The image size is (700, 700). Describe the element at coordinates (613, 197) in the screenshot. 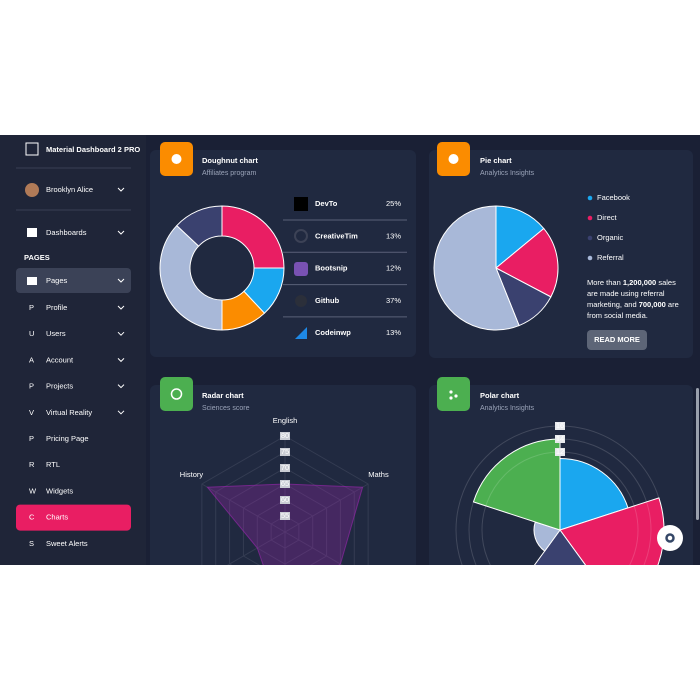

I see `legend-label: Facebook` at that location.